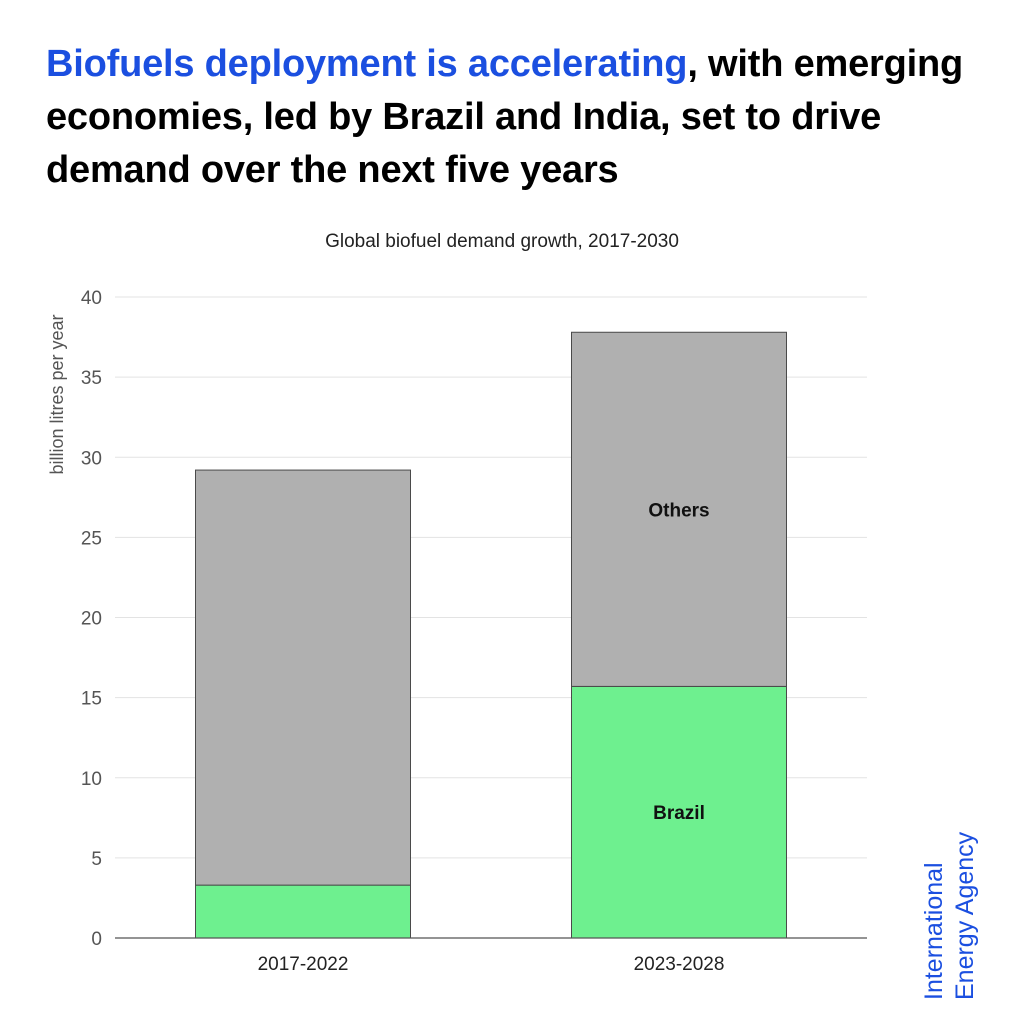 This screenshot has height=1024, width=1024. Describe the element at coordinates (96, 859) in the screenshot. I see `y-tick-label: 5` at that location.